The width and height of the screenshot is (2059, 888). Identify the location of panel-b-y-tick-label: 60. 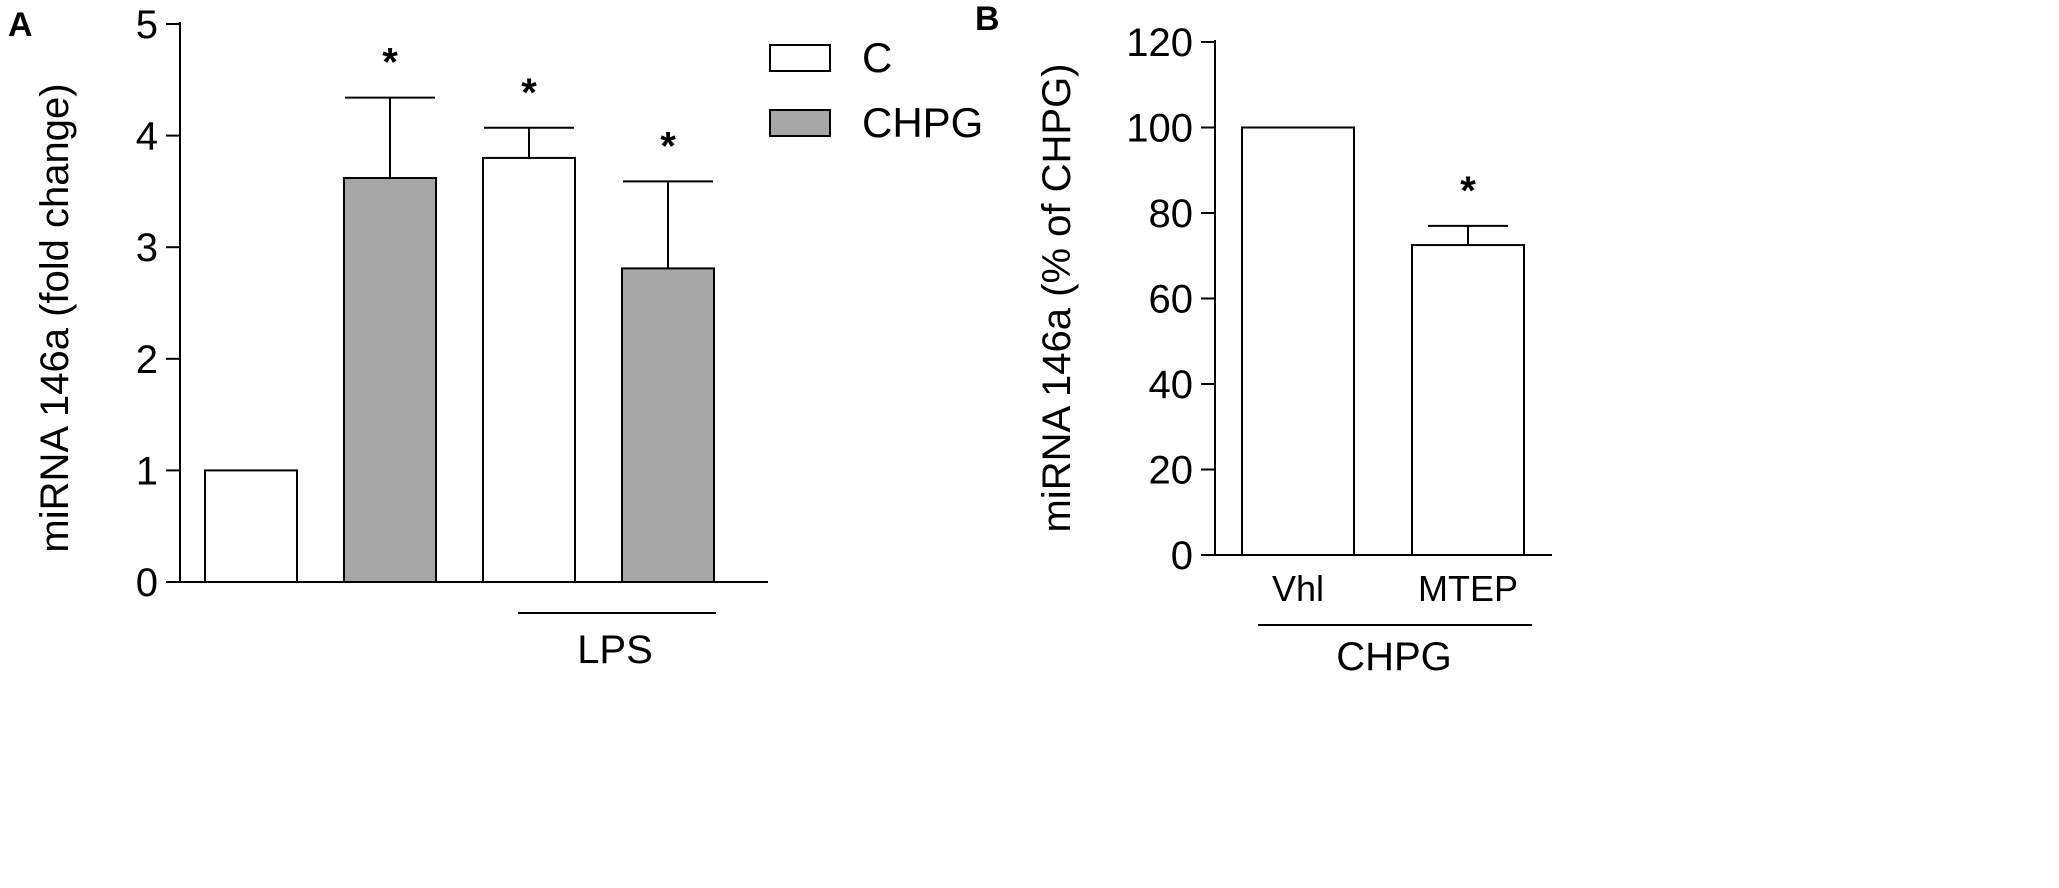
(1171, 300).